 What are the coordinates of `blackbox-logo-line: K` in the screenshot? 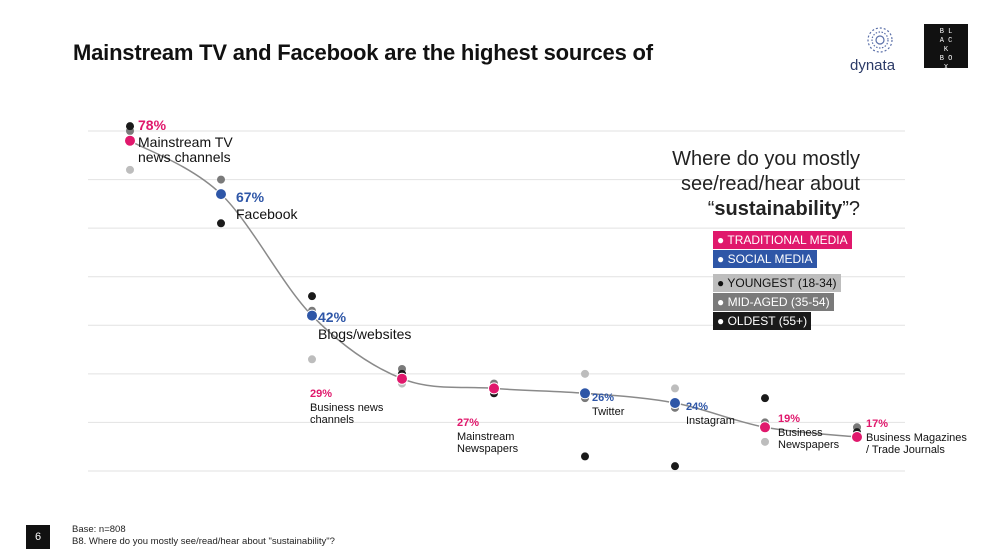 It's located at (946, 50).